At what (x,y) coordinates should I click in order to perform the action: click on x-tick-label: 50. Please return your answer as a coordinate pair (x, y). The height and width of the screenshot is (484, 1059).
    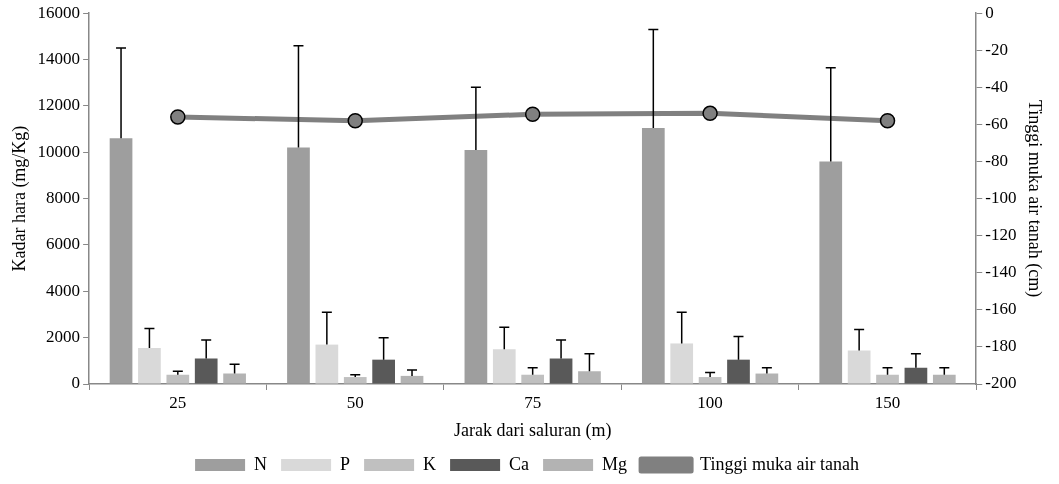
    Looking at the image, I should click on (355, 402).